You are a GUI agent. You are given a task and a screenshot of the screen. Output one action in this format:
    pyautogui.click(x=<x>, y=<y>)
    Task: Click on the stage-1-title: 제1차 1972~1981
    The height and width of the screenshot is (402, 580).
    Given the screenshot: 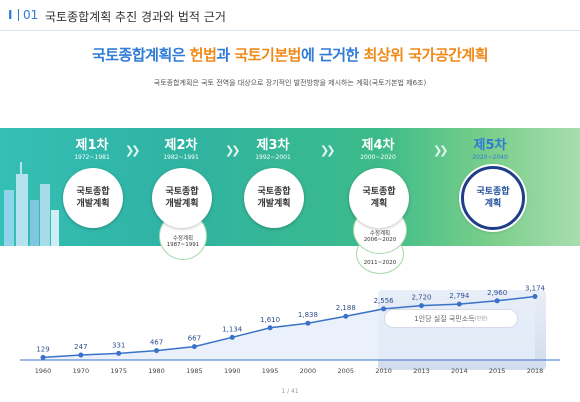 What is the action you would take?
    pyautogui.click(x=92, y=147)
    